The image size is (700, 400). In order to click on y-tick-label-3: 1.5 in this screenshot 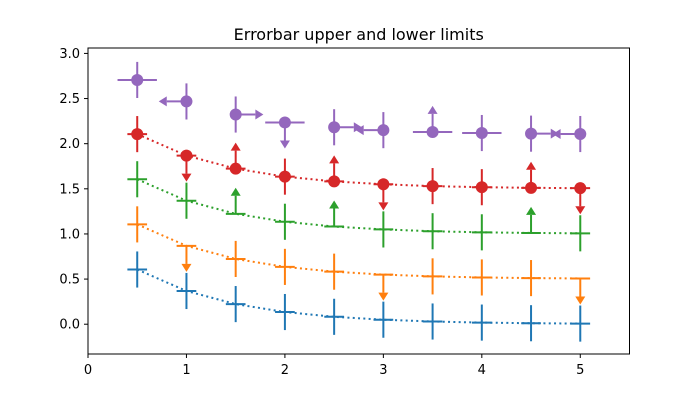, I will do `click(69, 189)`.